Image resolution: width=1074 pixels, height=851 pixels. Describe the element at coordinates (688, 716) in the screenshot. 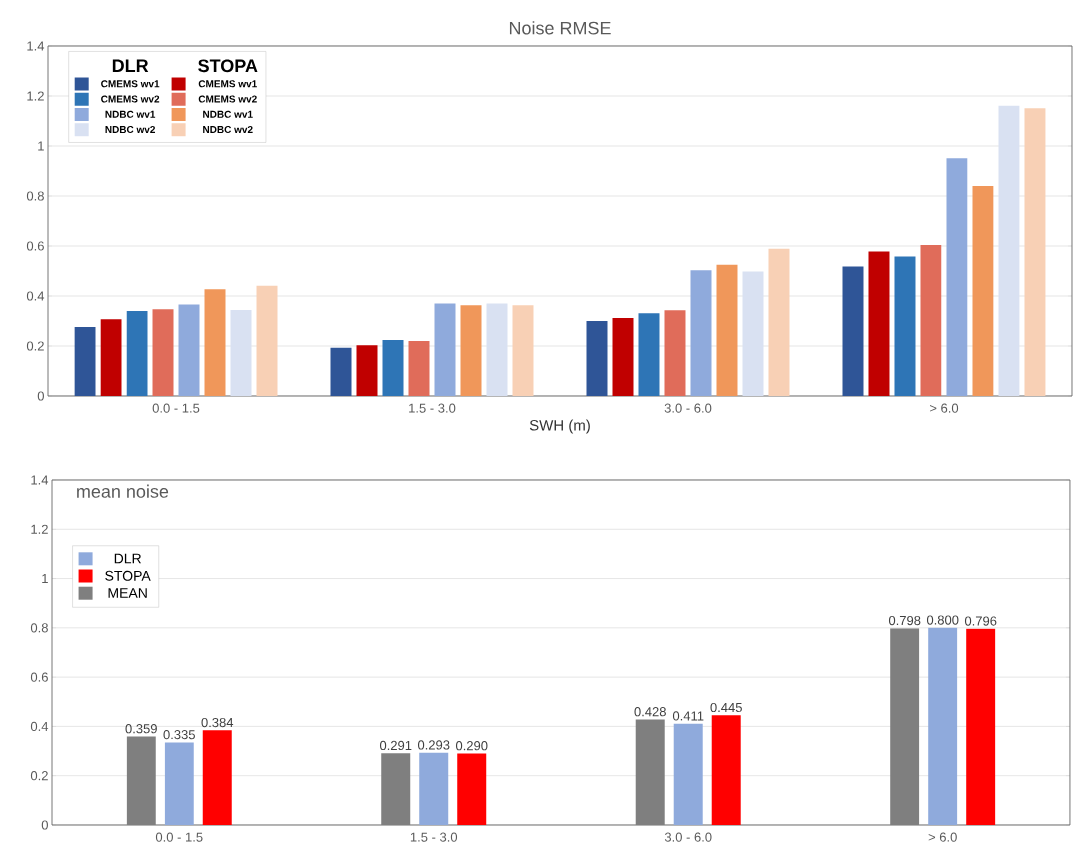

I see `data-label: 0.411` at that location.